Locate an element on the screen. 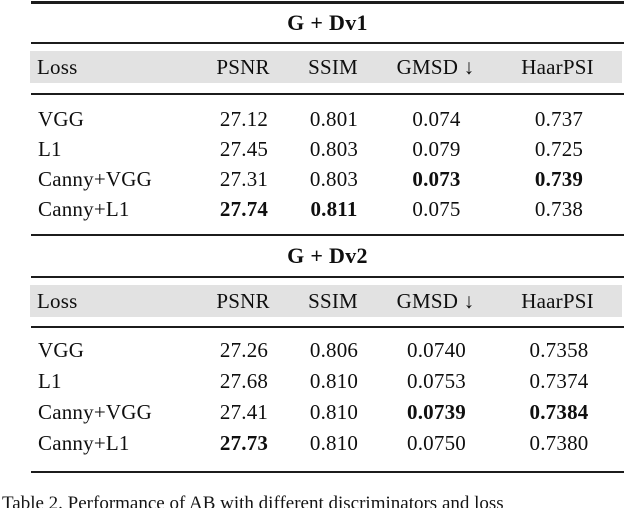  table-2-header-row: Loss PSNR SSIM GMSD ↓ HaarPSI is located at coordinates (326, 301).